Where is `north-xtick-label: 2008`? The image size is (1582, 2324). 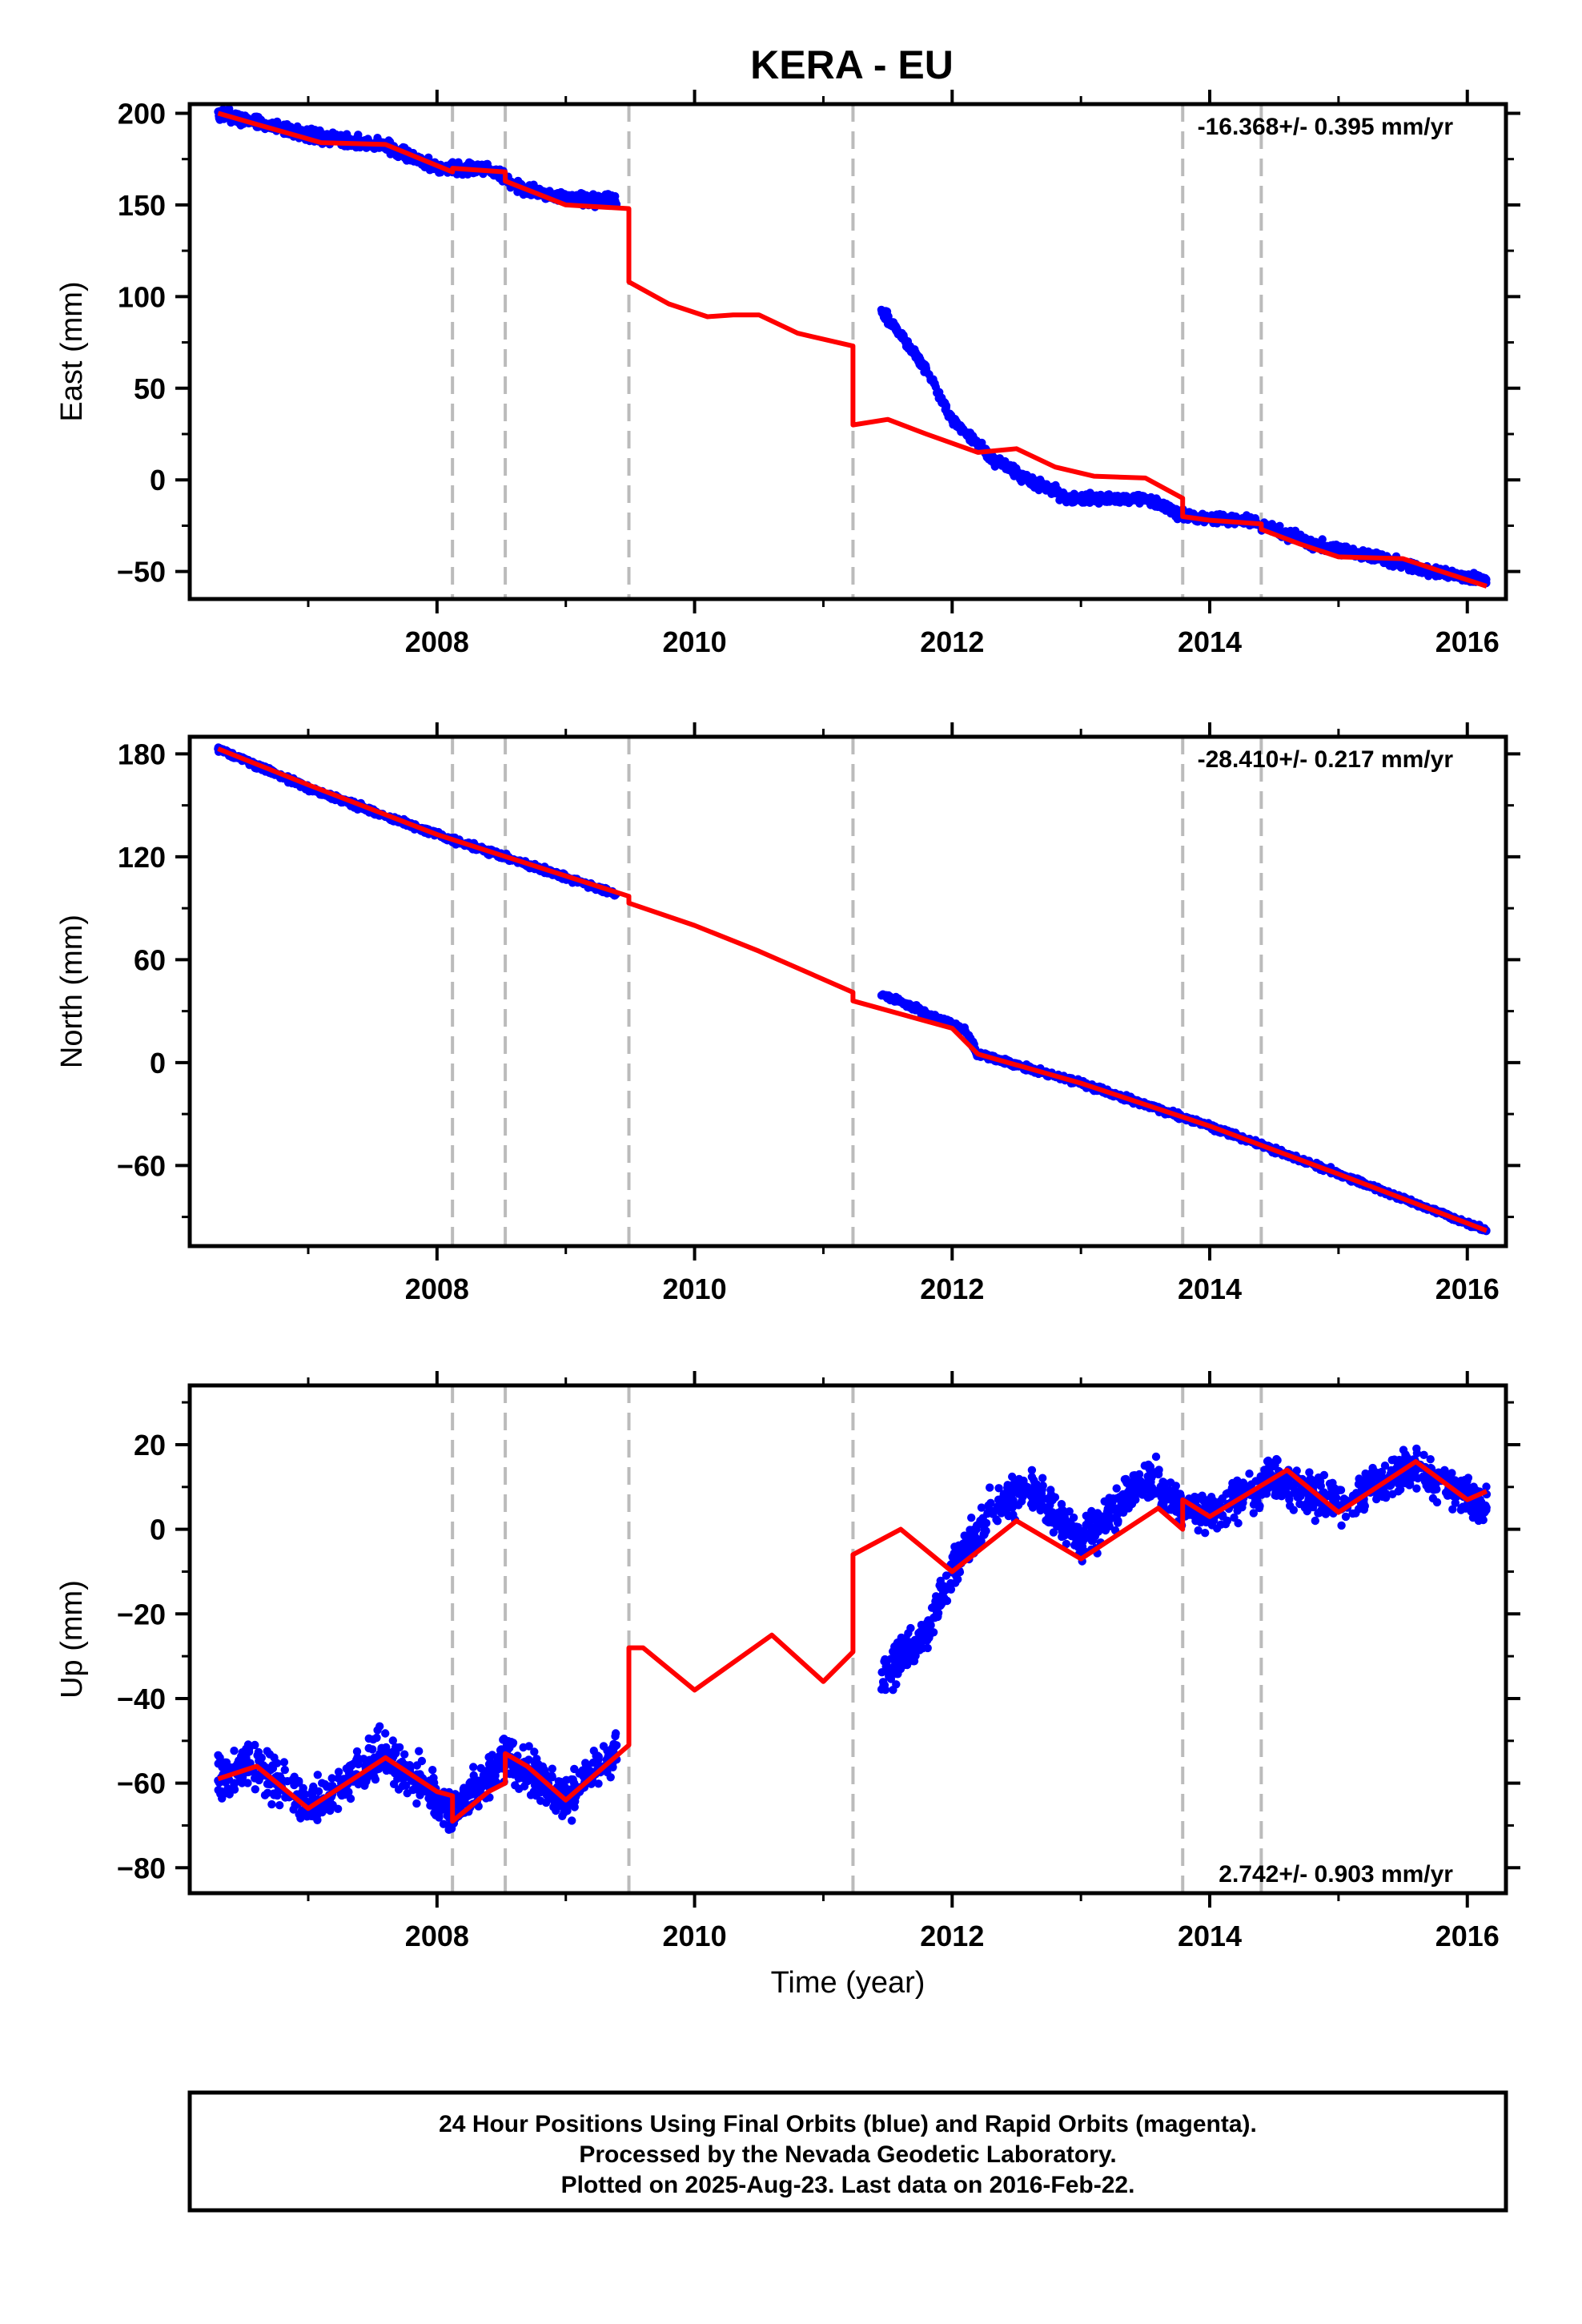
north-xtick-label: 2008 is located at coordinates (437, 1289).